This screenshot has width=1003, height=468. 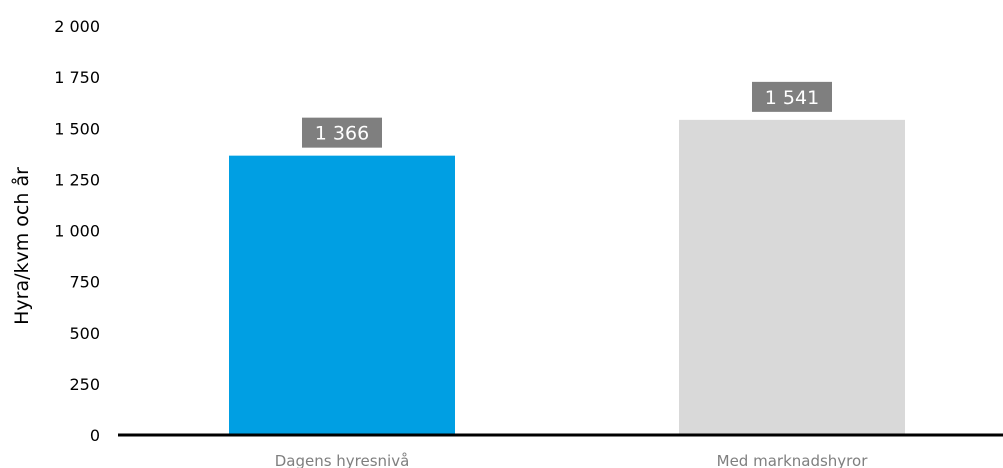 I want to click on y-axis-tick-labels: 0 250 500 750 1 000 1 250 1 500 1 750 2 000, so click(x=77, y=231).